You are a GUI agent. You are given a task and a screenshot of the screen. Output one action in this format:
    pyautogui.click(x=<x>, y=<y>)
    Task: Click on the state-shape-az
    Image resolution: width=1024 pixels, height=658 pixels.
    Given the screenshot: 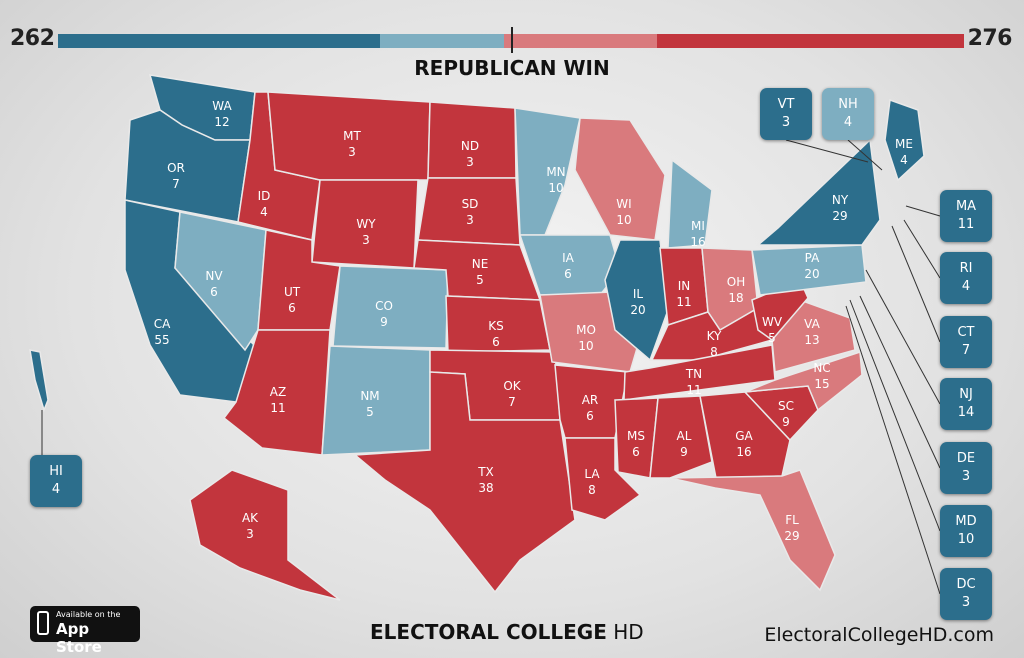 What is the action you would take?
    pyautogui.click(x=276, y=392)
    